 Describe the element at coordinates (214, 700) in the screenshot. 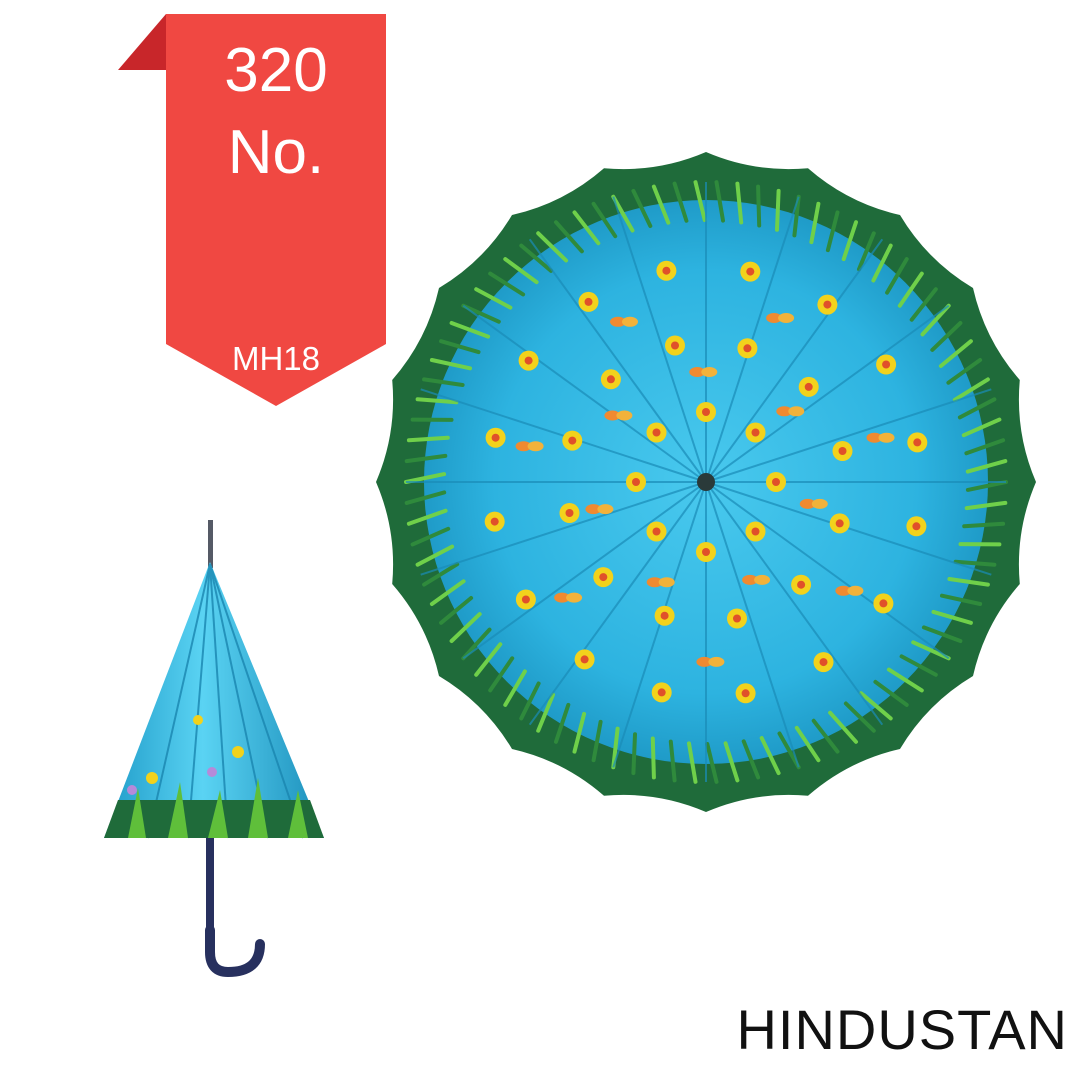

I see `closed-canopy` at that location.